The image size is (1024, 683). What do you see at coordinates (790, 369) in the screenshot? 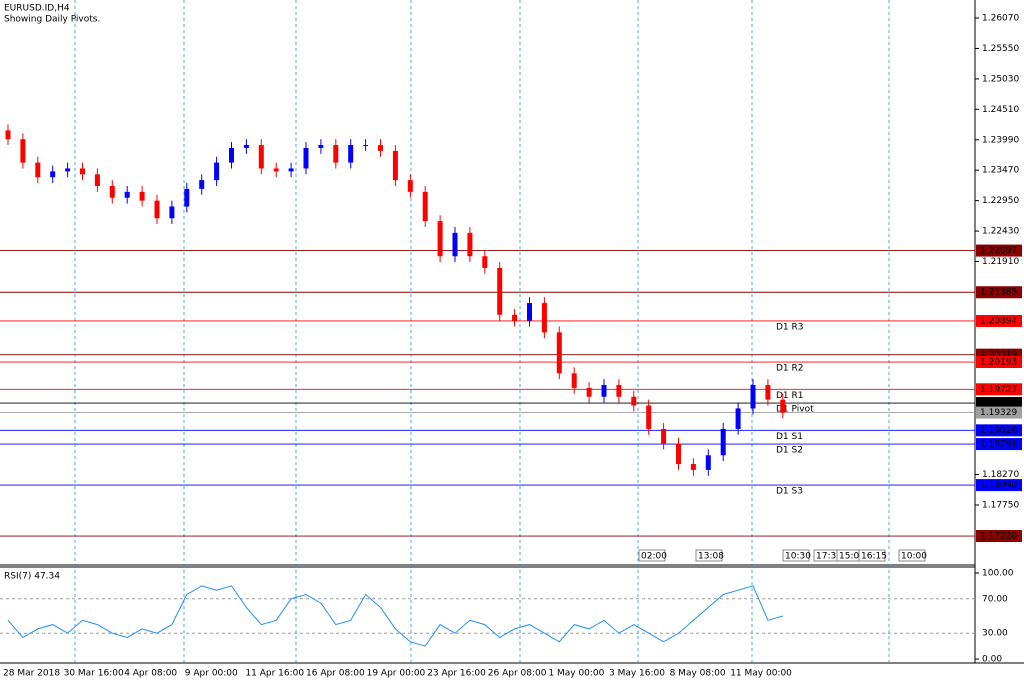
I see `level-name: D1 R2` at bounding box center [790, 369].